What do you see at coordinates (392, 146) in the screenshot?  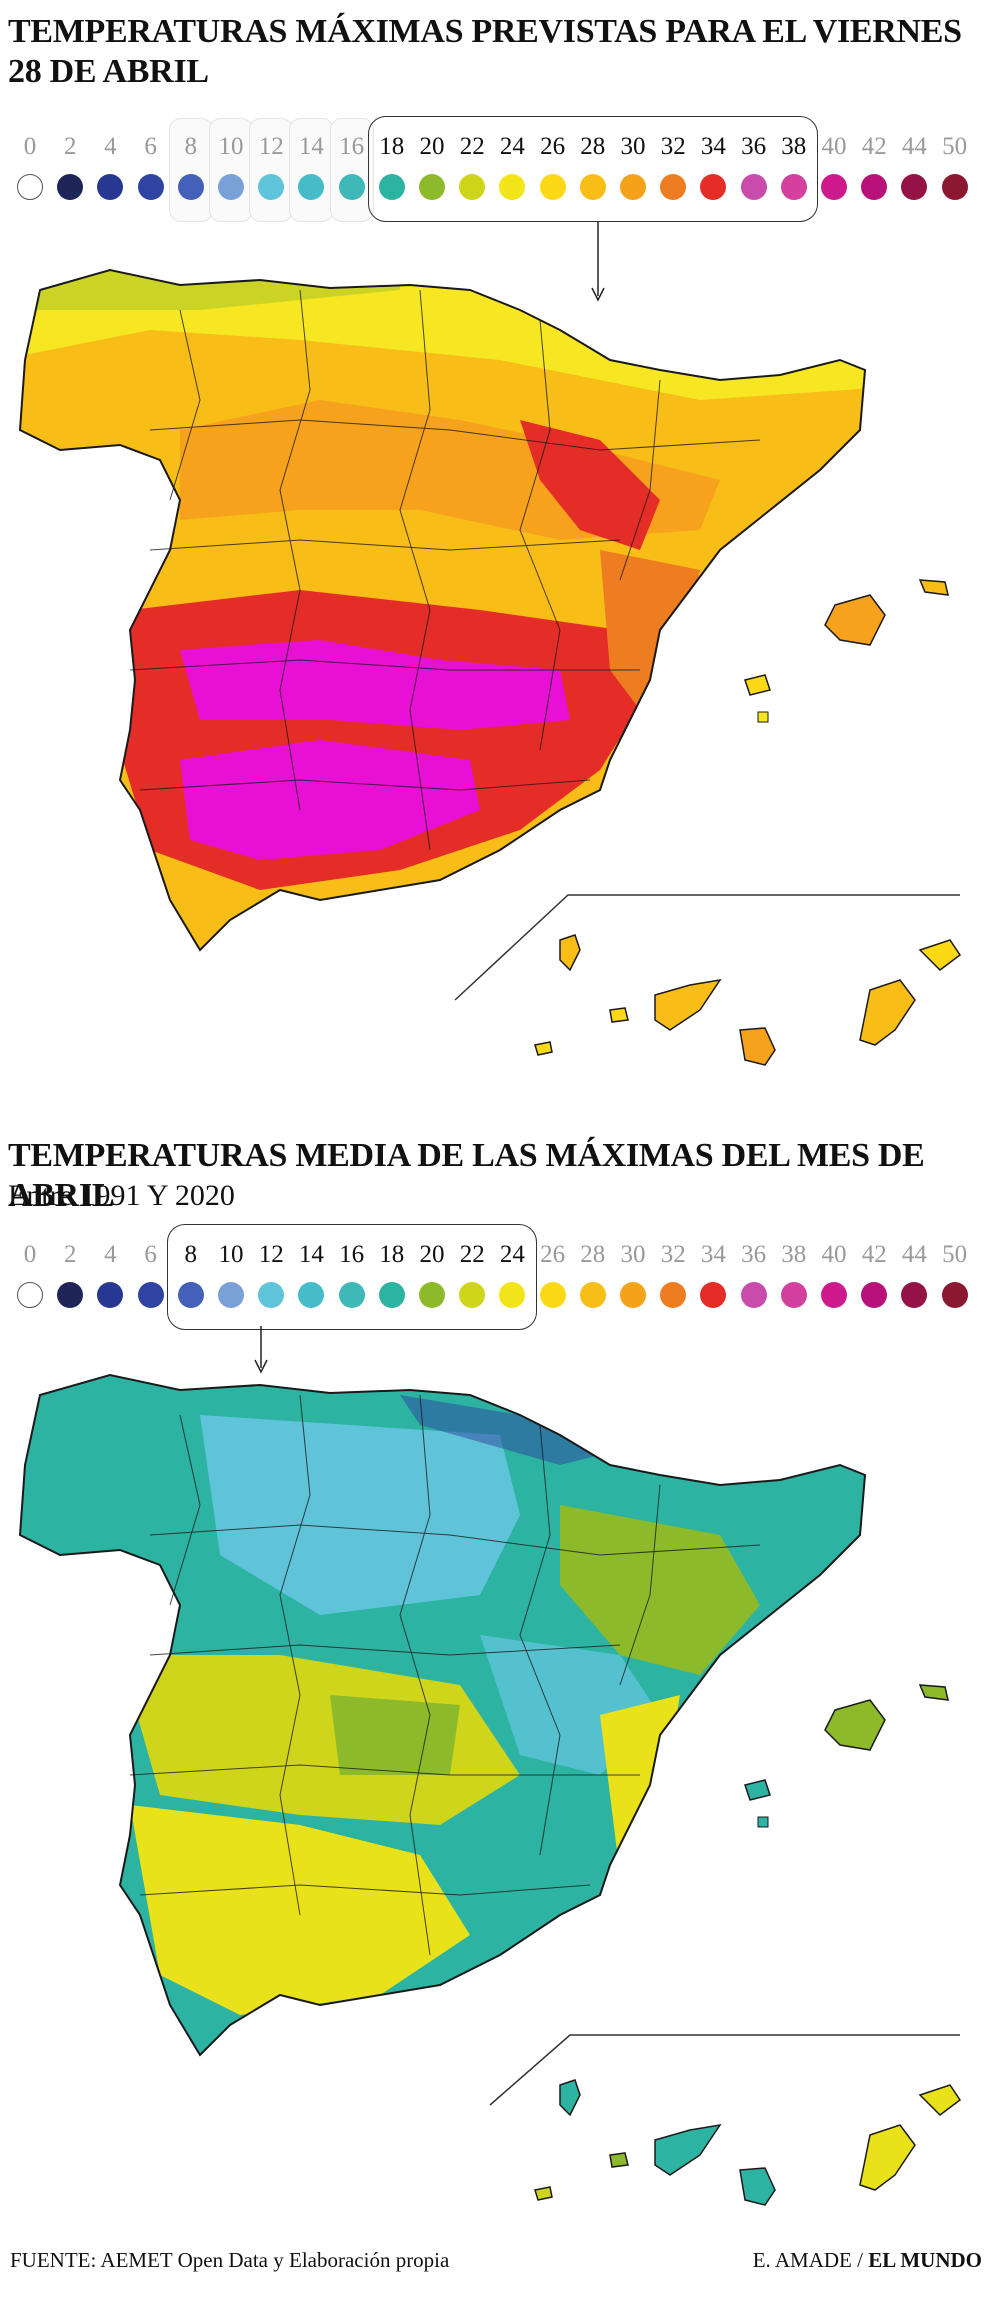 I see `legend-value: 18` at bounding box center [392, 146].